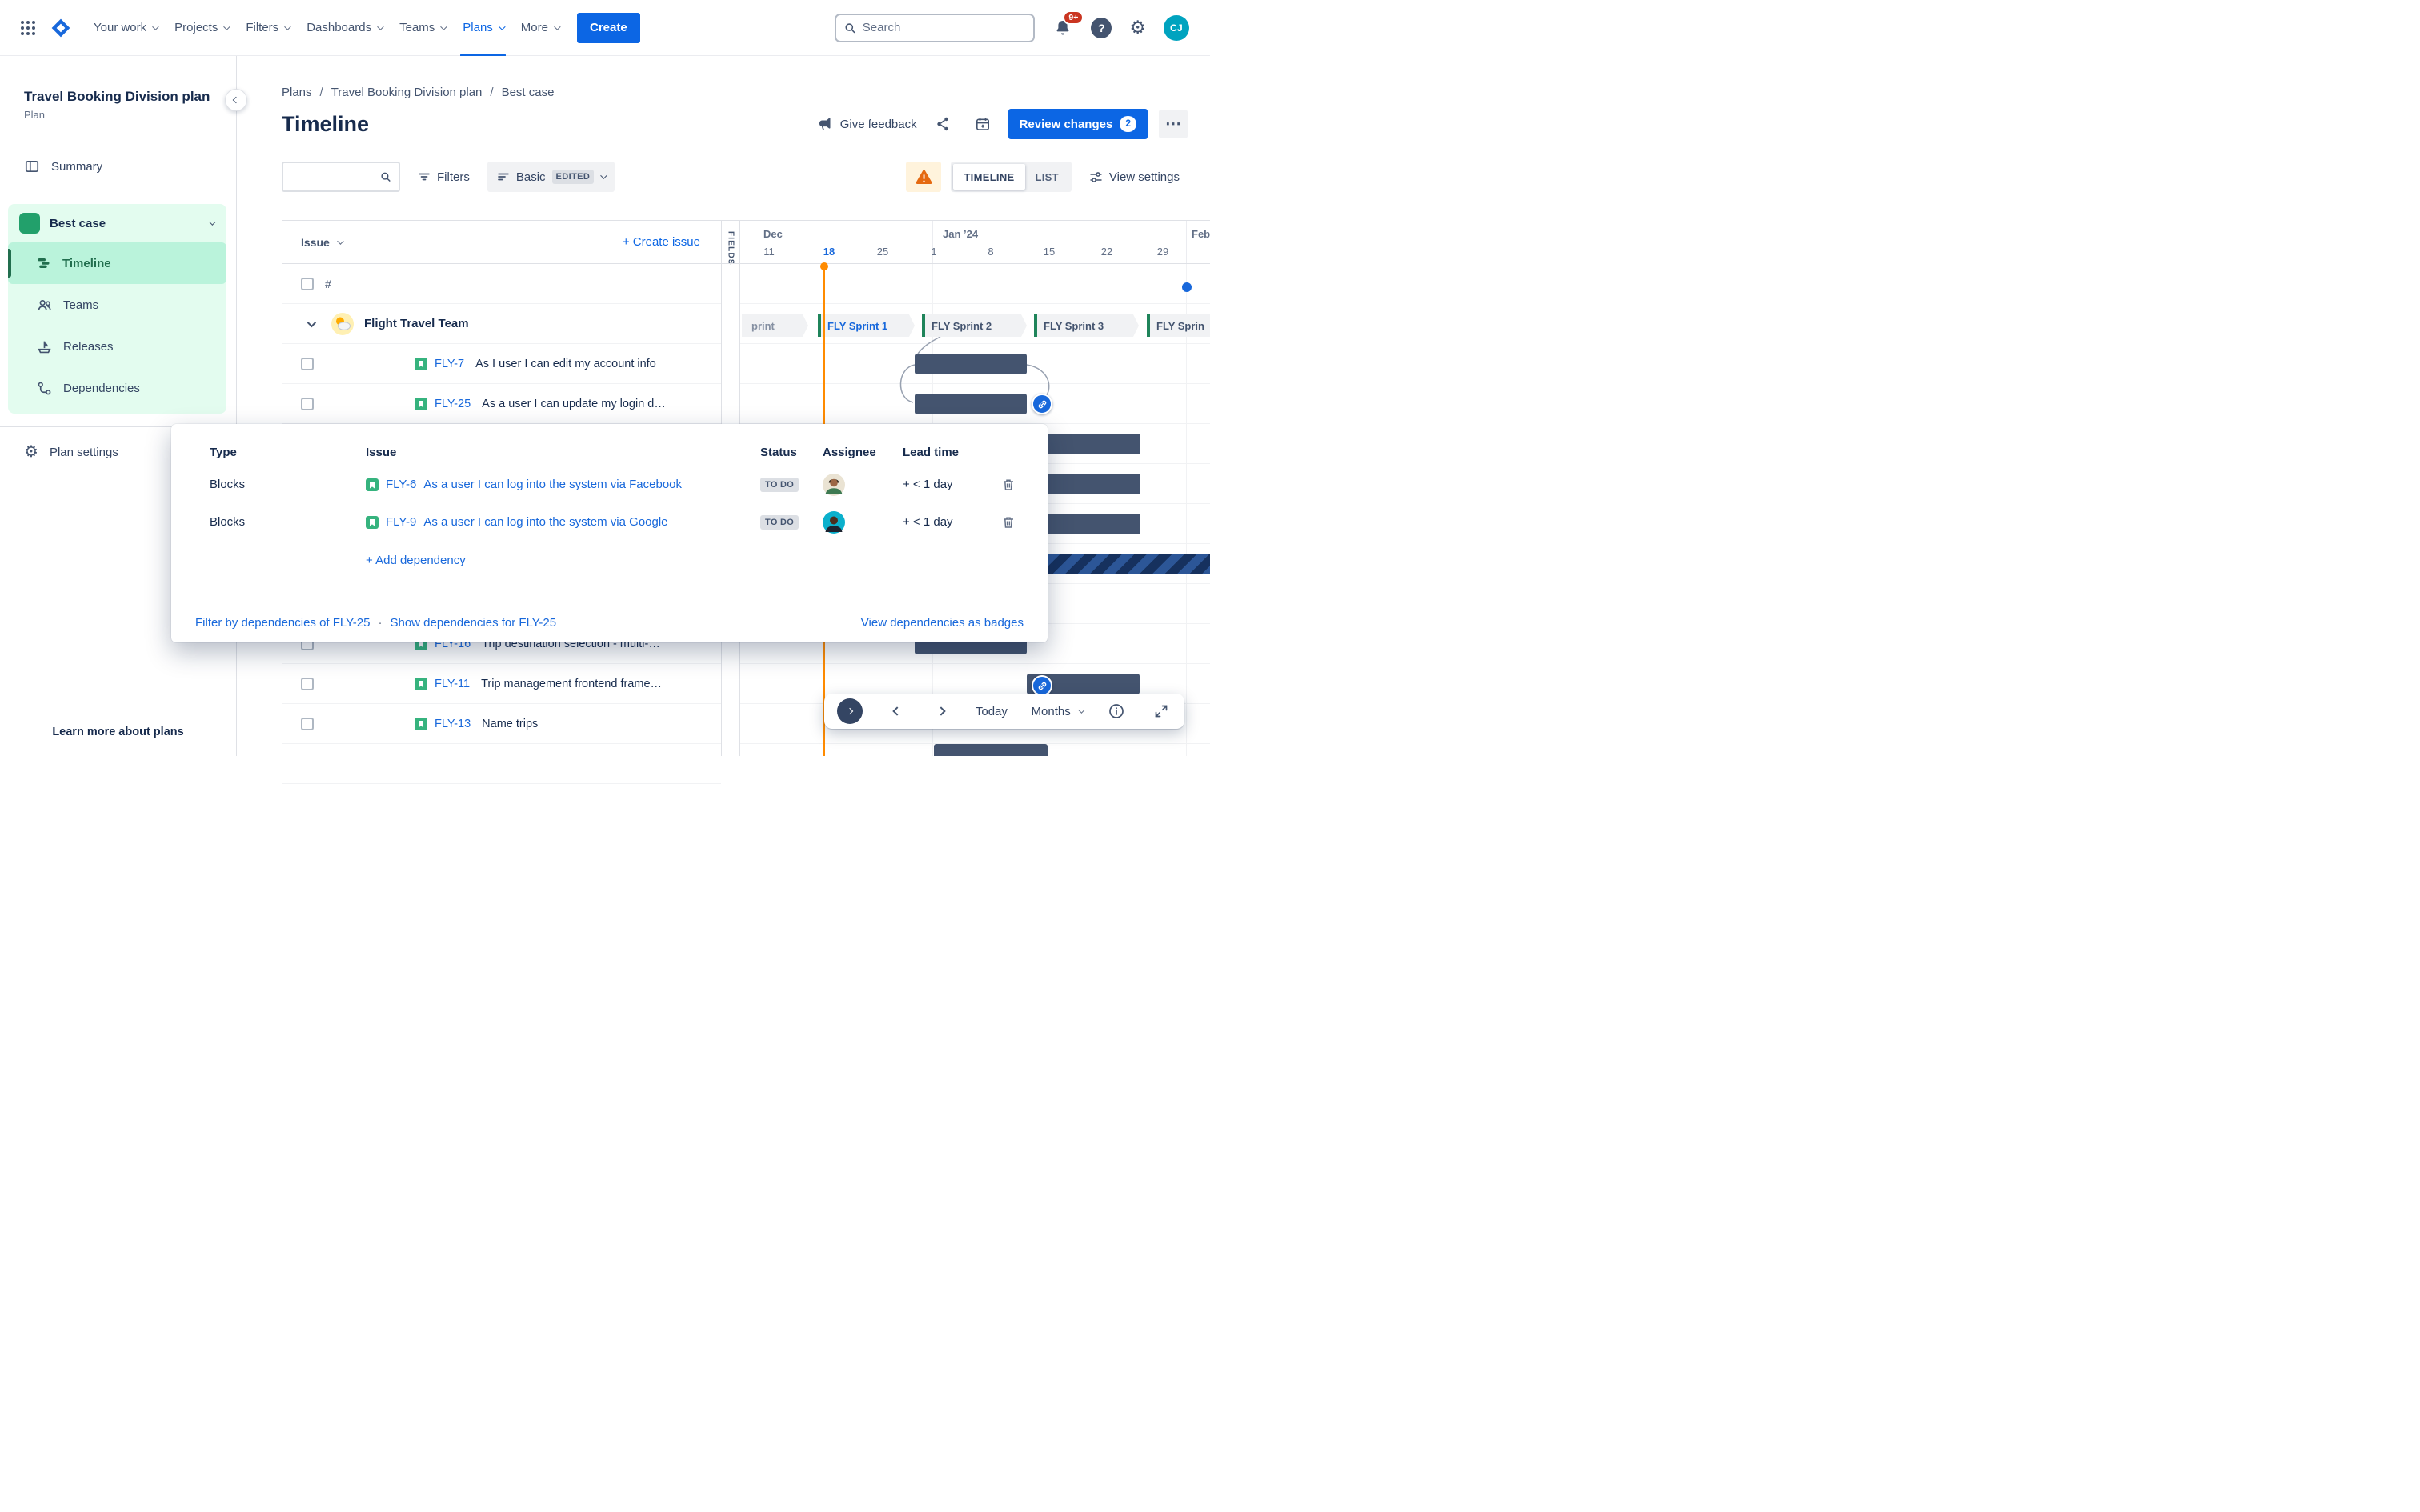 The image size is (2420, 1512). What do you see at coordinates (982, 124) in the screenshot?
I see `calendar-add-button` at bounding box center [982, 124].